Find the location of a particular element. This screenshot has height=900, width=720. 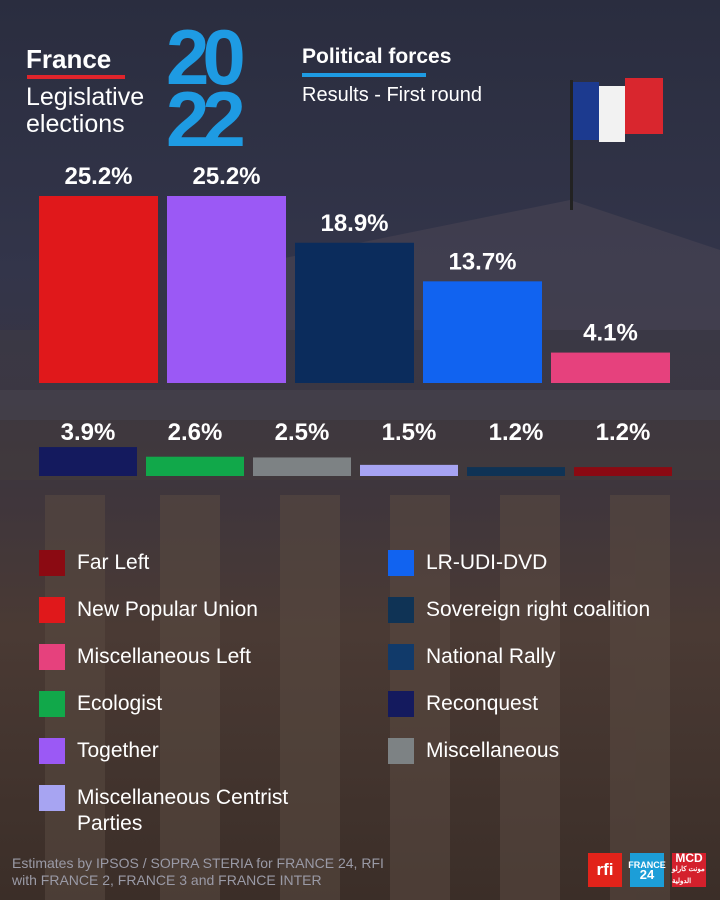

section-subtitle: Results - First round is located at coordinates (392, 95).